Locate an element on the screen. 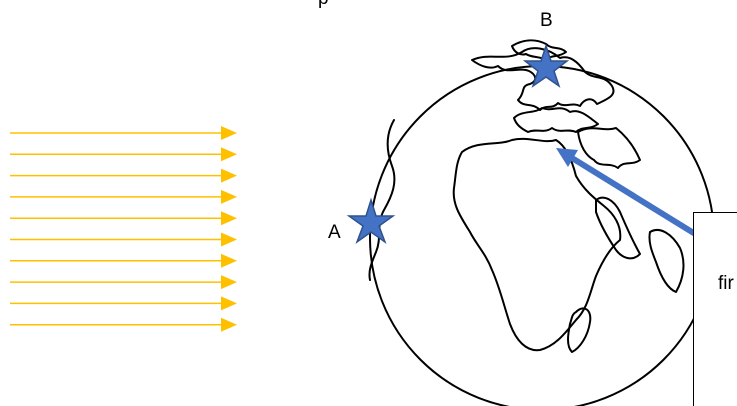  pointer-arrow is located at coordinates (638, 199).